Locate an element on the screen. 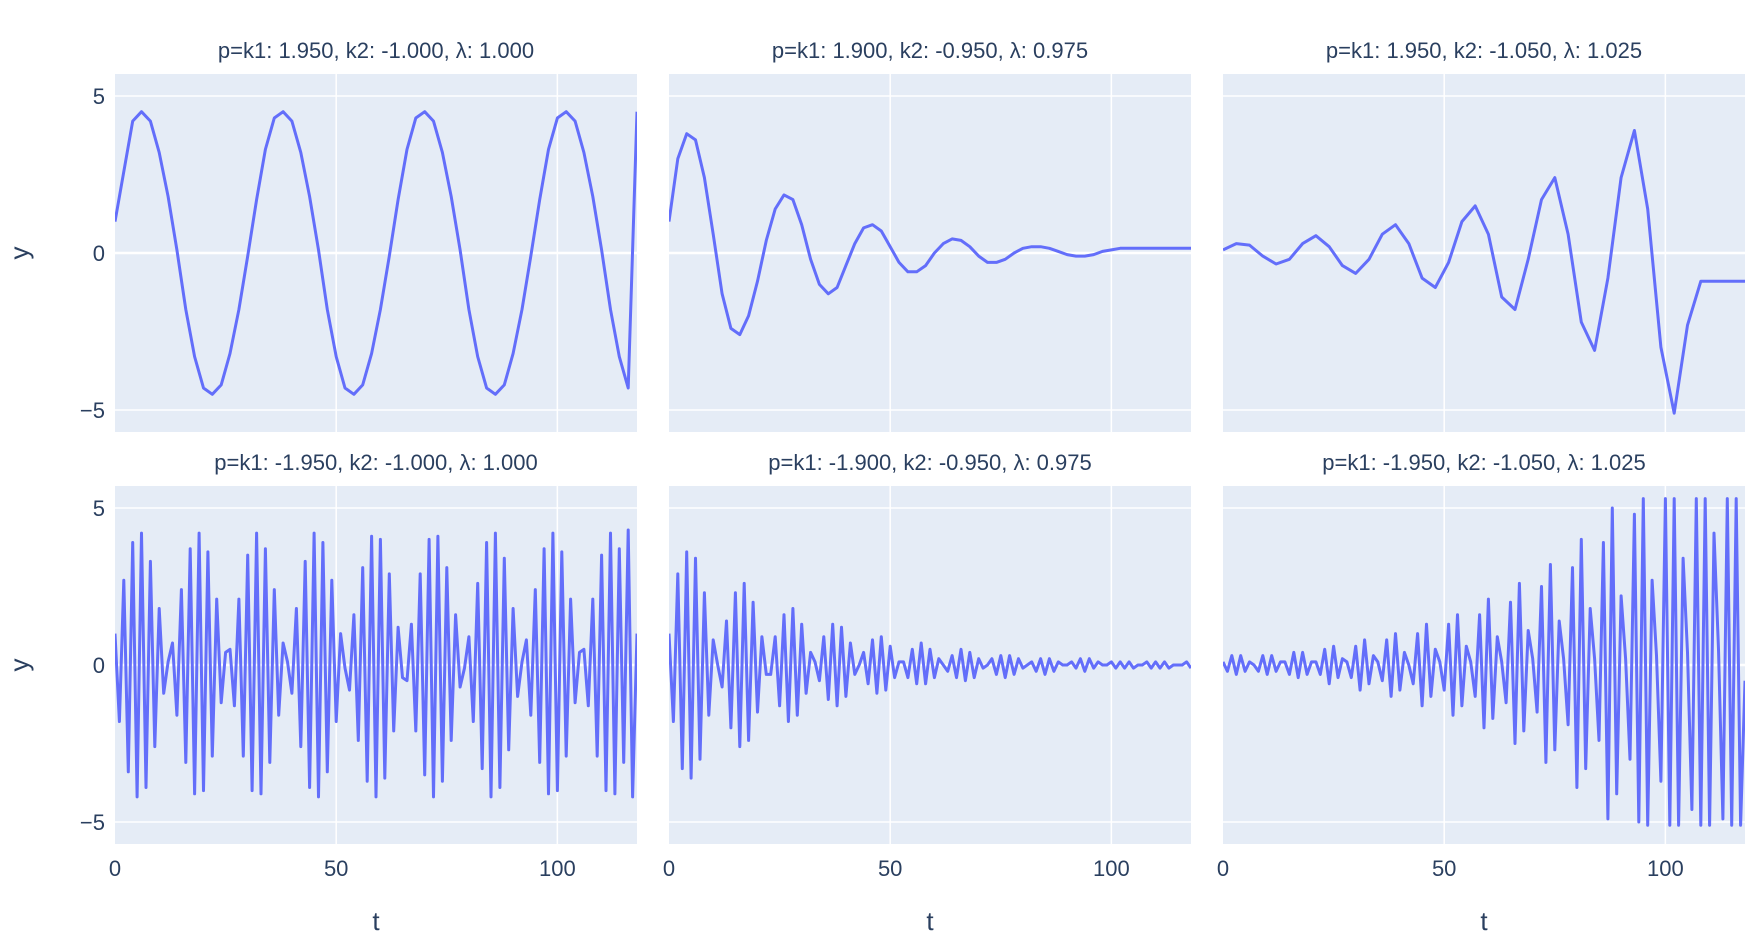 The width and height of the screenshot is (1760, 940). subplot-title: p=k1: -1.900, k2: -0.950, λ: 0.975 is located at coordinates (930, 462).